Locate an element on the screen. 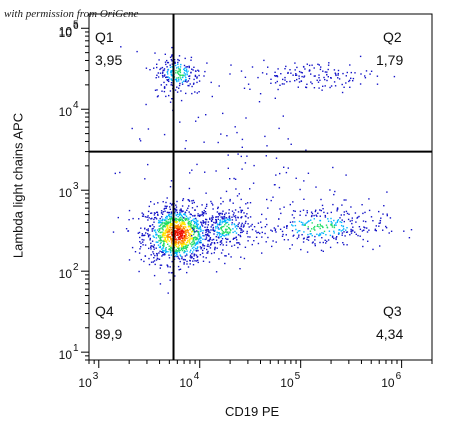 This screenshot has height=435, width=450. quadrant-q4-name: Q4 is located at coordinates (104, 311).